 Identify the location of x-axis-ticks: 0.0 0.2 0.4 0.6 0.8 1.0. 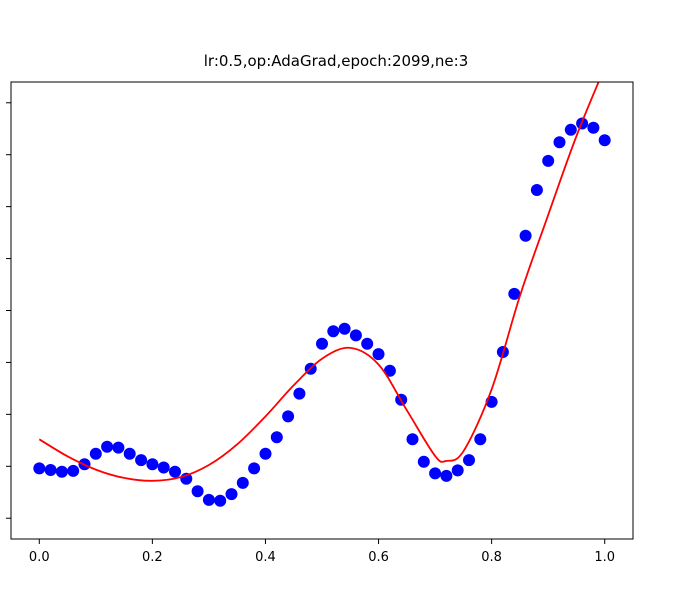
(322, 552).